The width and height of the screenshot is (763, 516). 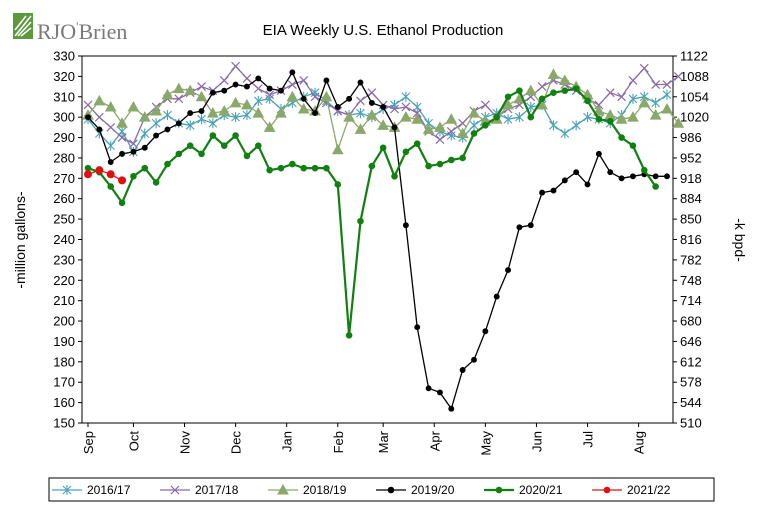 I want to click on legend-item: 2017/18, so click(x=199, y=490).